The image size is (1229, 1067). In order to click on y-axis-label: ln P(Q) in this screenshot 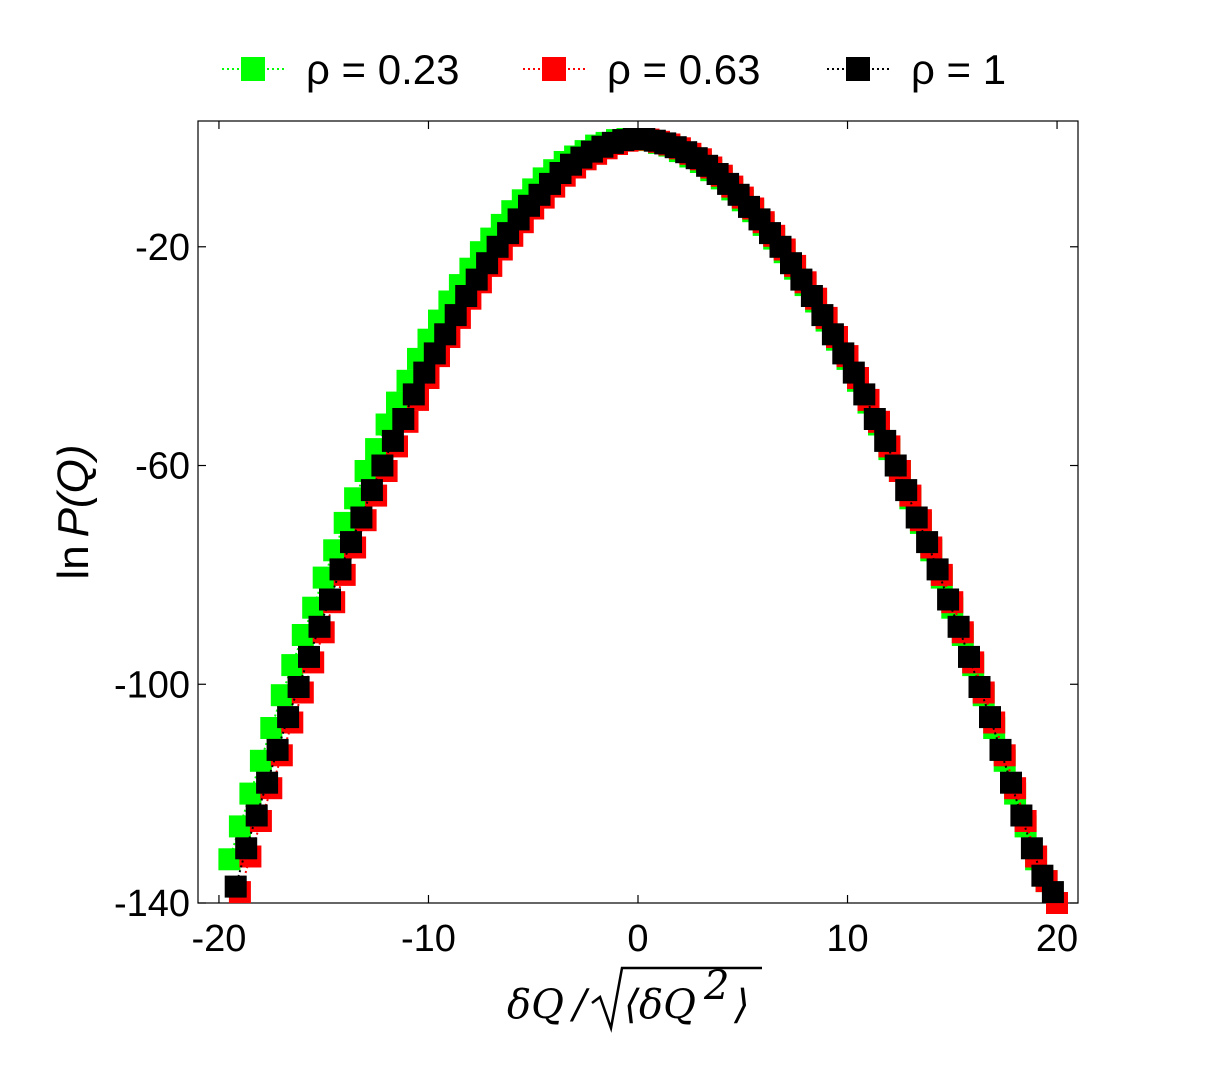, I will do `click(73, 511)`.